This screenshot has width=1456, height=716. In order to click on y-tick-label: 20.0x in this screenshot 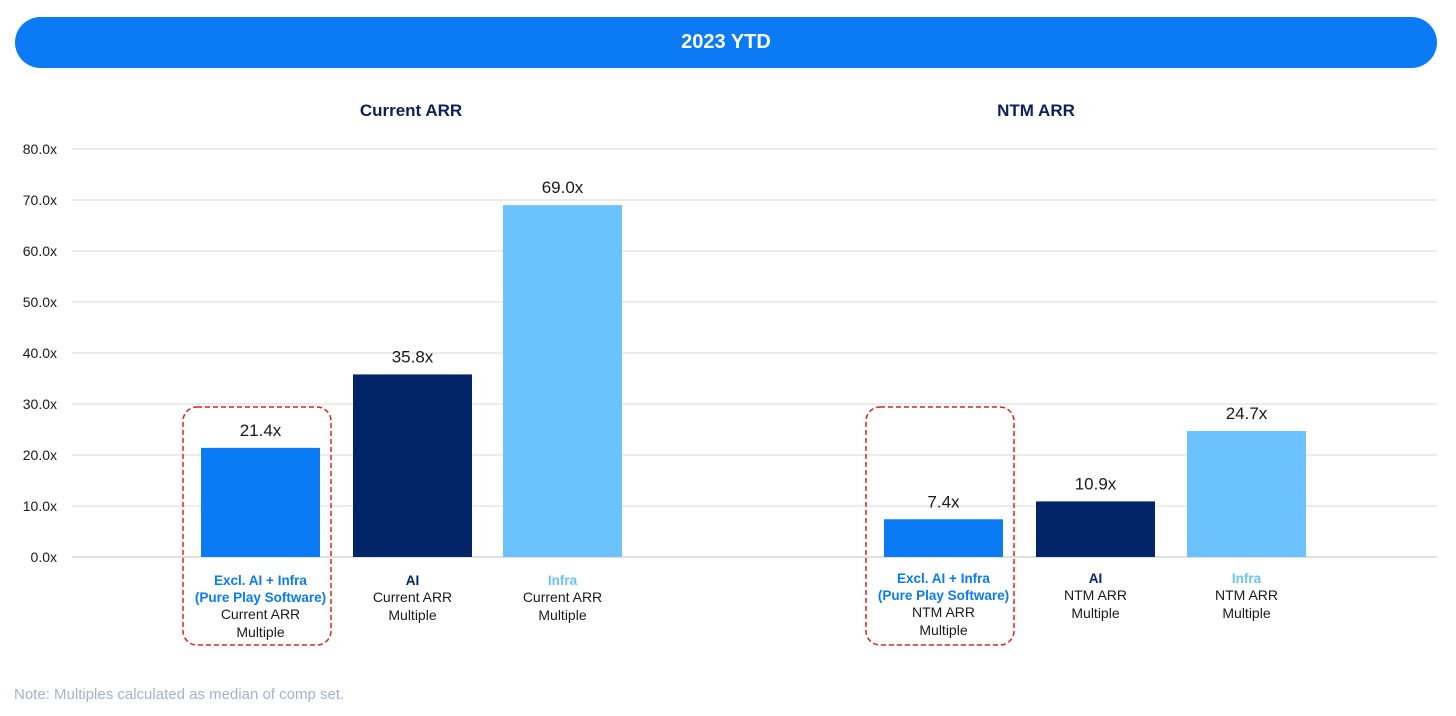, I will do `click(40, 455)`.